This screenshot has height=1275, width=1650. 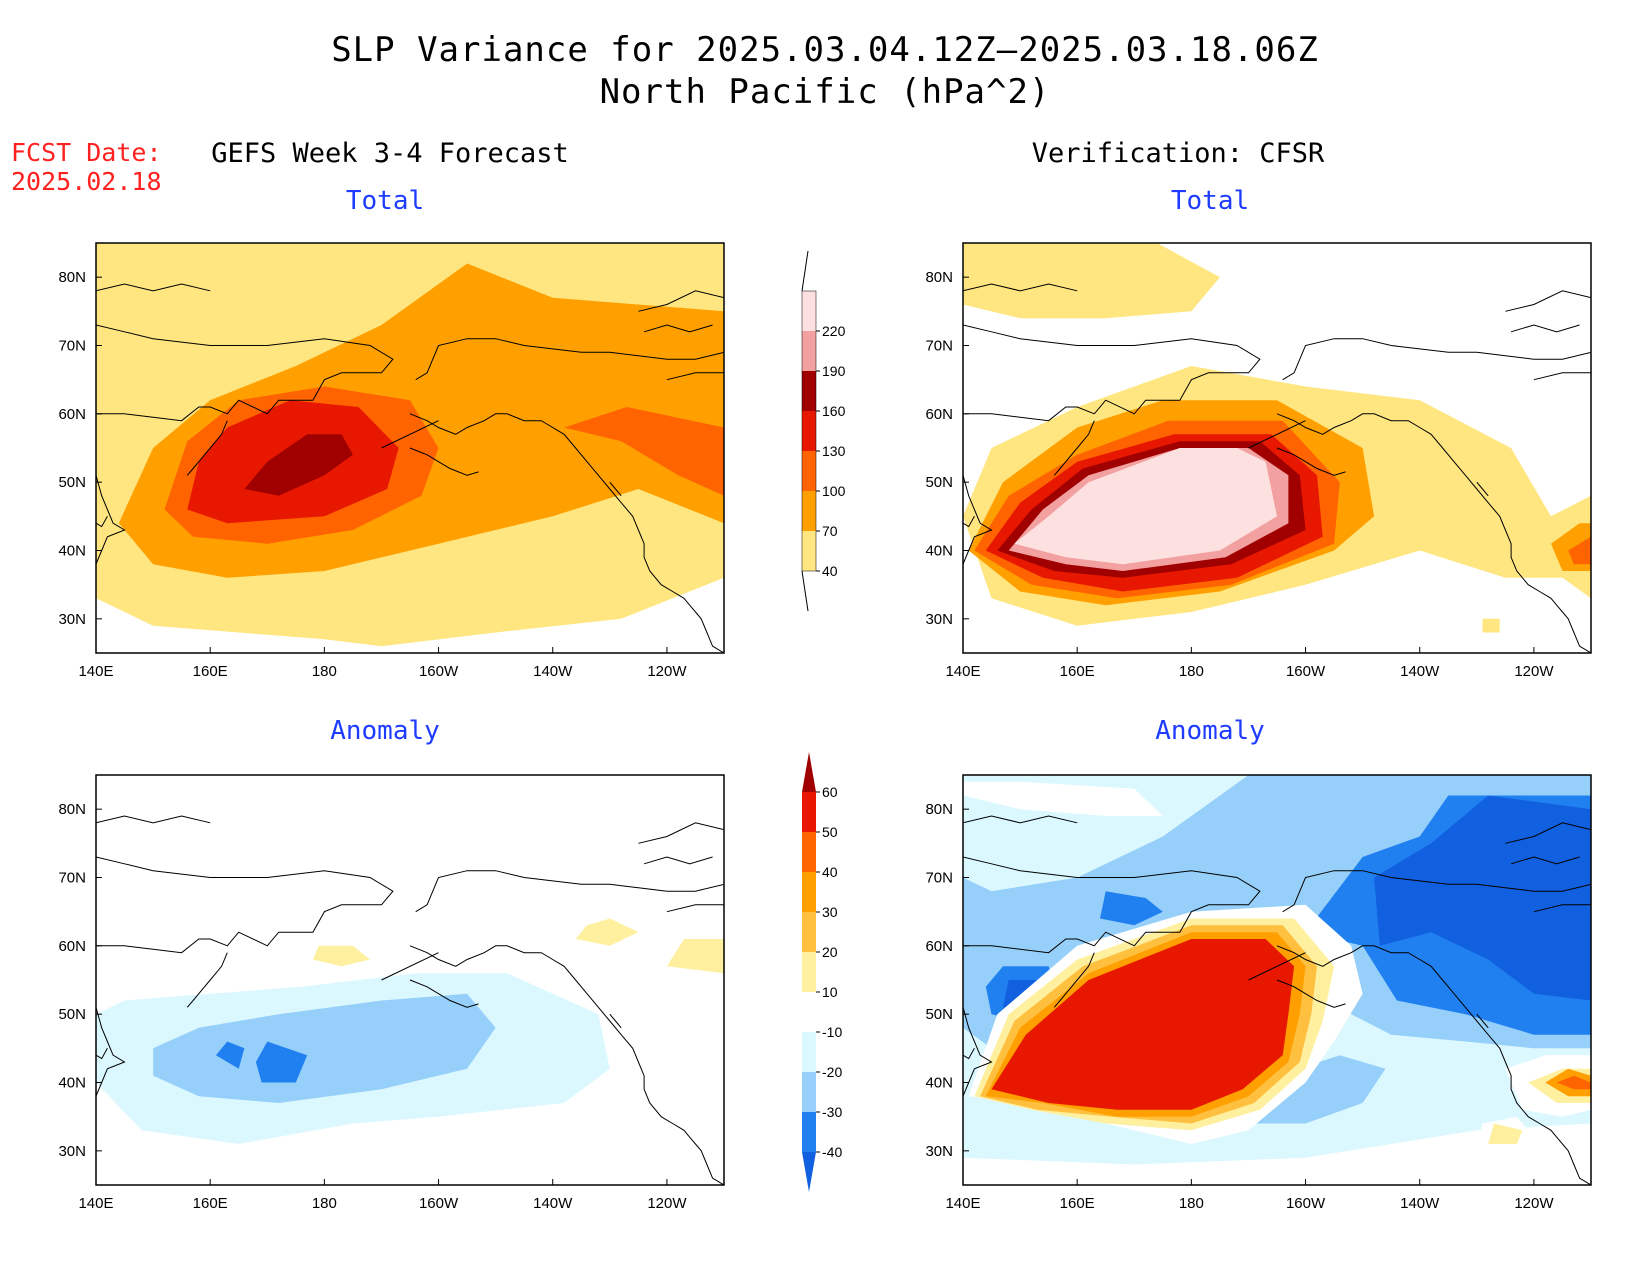 I want to click on colorbar-label: 10, so click(x=830, y=992).